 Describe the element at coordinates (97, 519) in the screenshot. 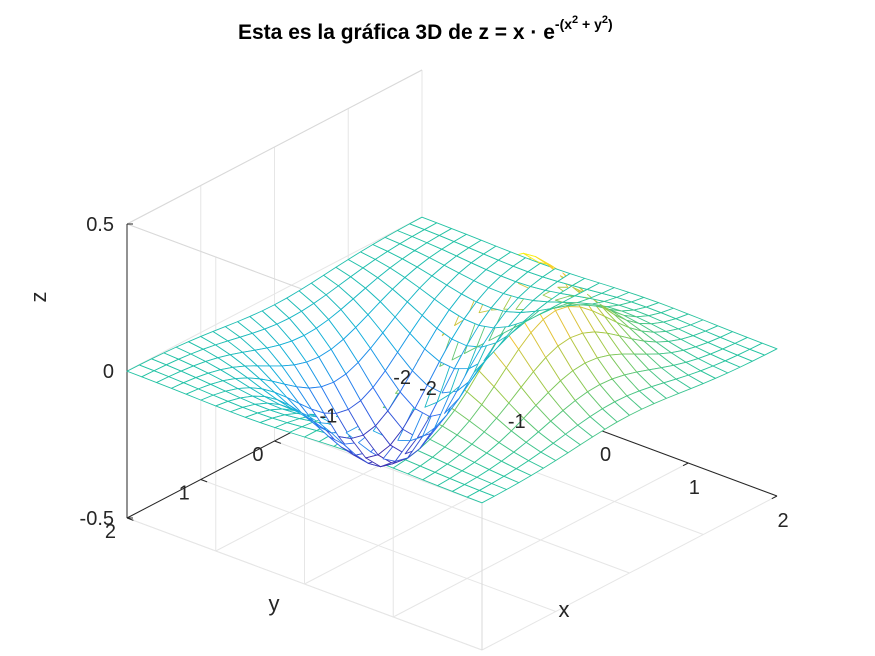

I see `z-tick-label: -0.5` at that location.